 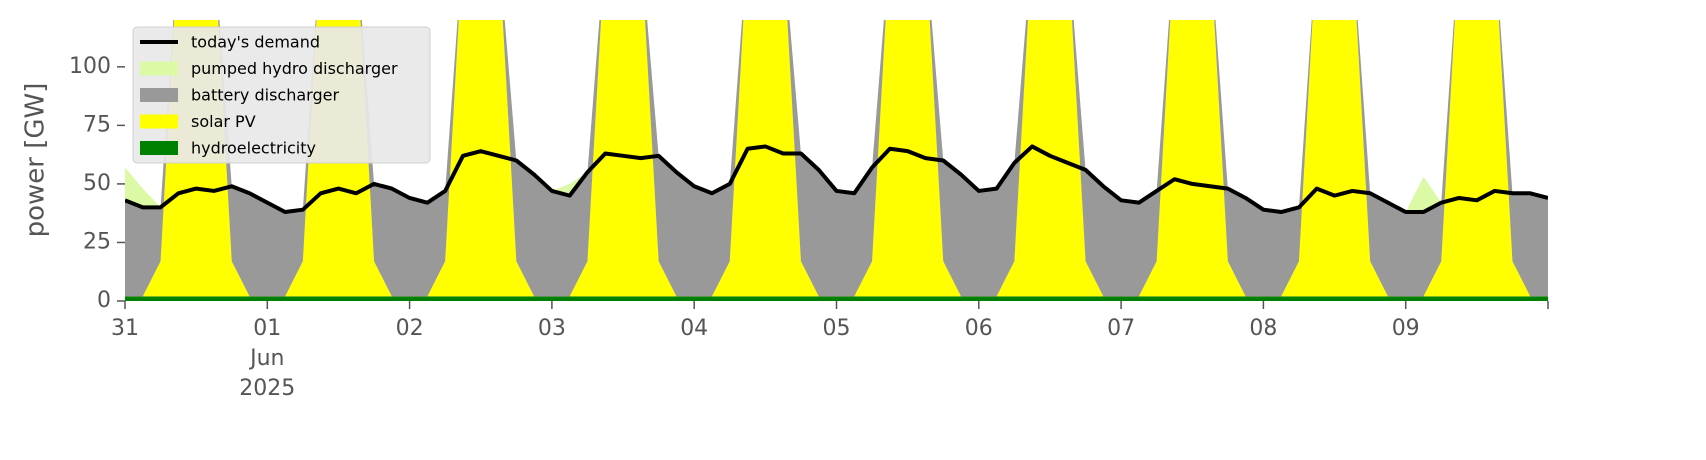 I want to click on demand-line, so click(x=836, y=179).